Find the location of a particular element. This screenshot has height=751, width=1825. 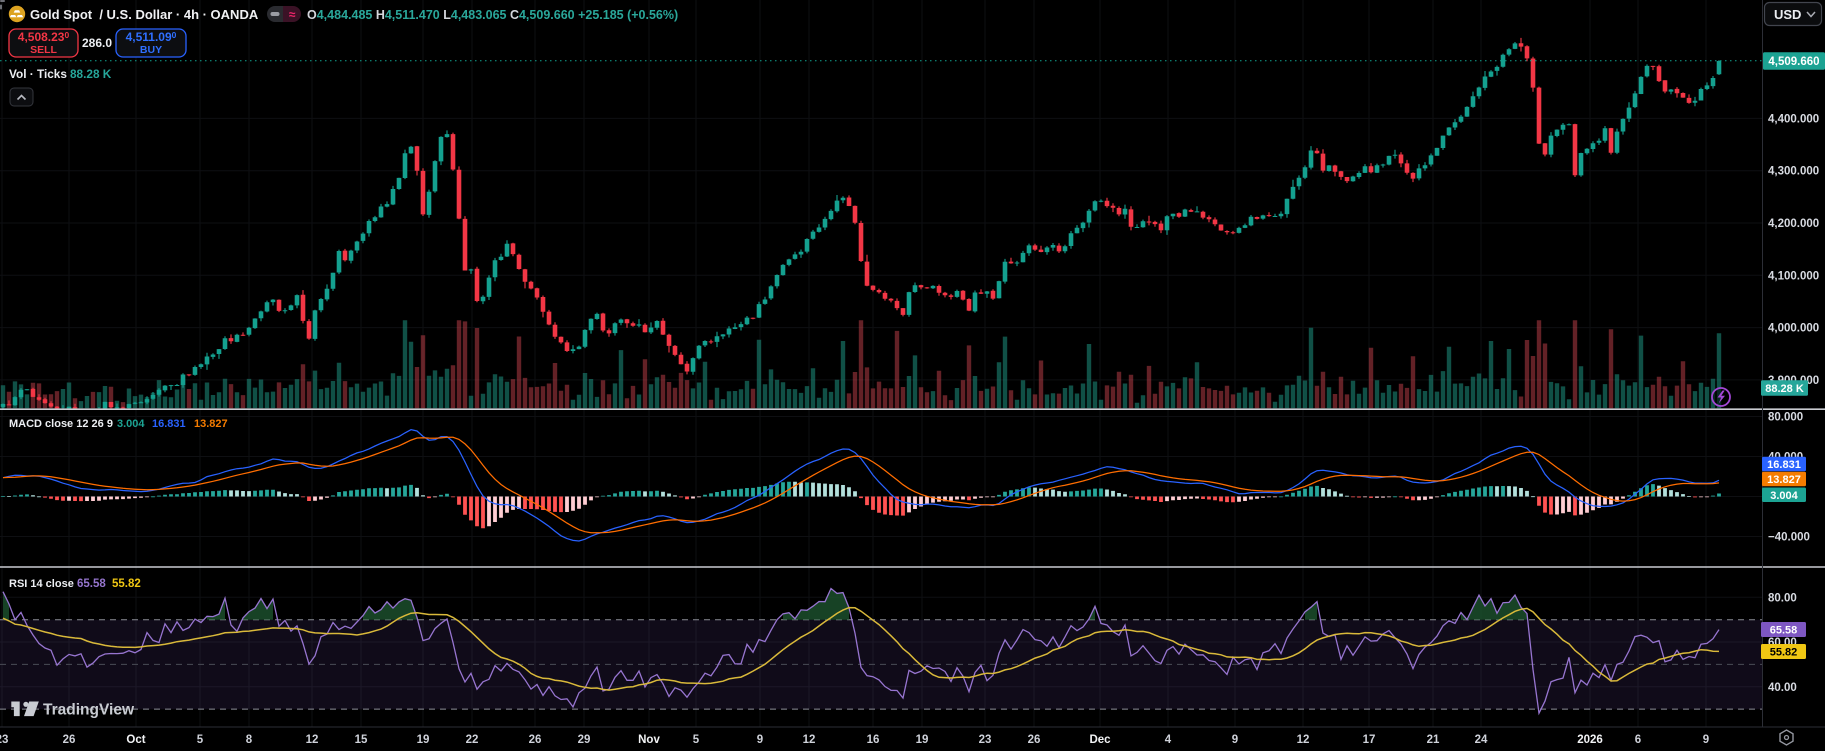

svg-text: SELL is located at coordinates (43, 50).